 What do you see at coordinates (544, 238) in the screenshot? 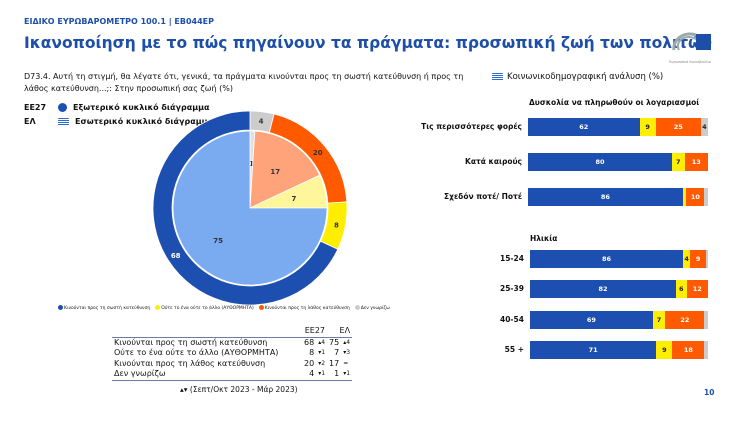
I see `bar-section-title: Ηλικία` at bounding box center [544, 238].